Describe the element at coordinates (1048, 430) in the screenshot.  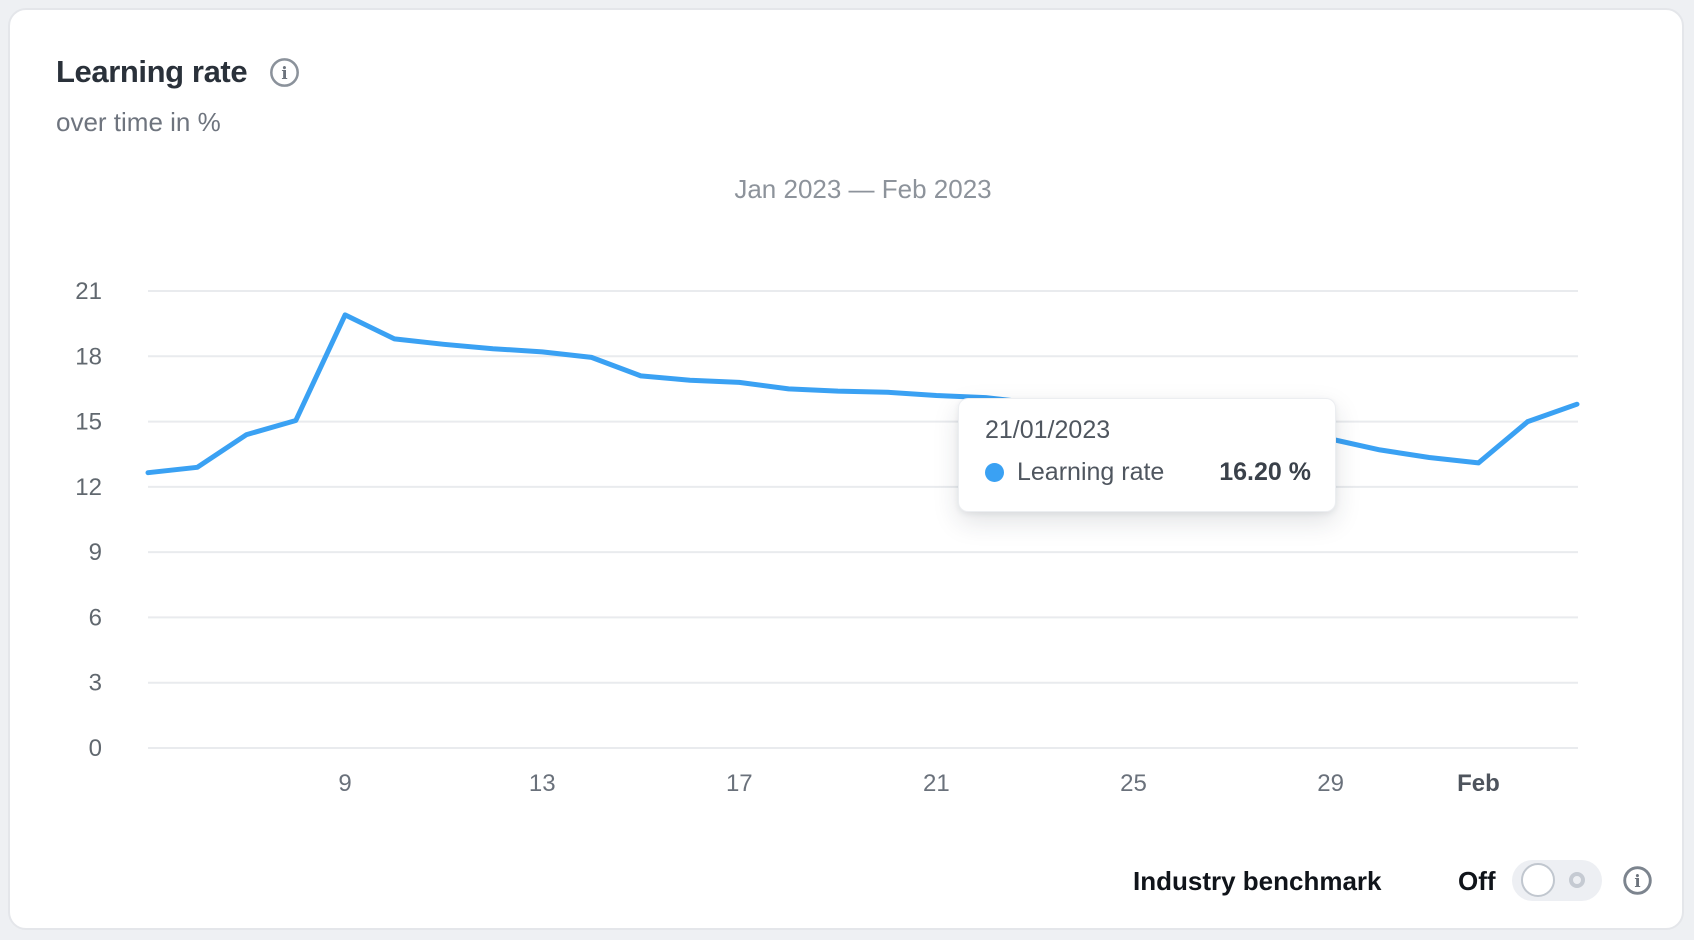
I see `tooltip-date: 21/01/2023` at that location.